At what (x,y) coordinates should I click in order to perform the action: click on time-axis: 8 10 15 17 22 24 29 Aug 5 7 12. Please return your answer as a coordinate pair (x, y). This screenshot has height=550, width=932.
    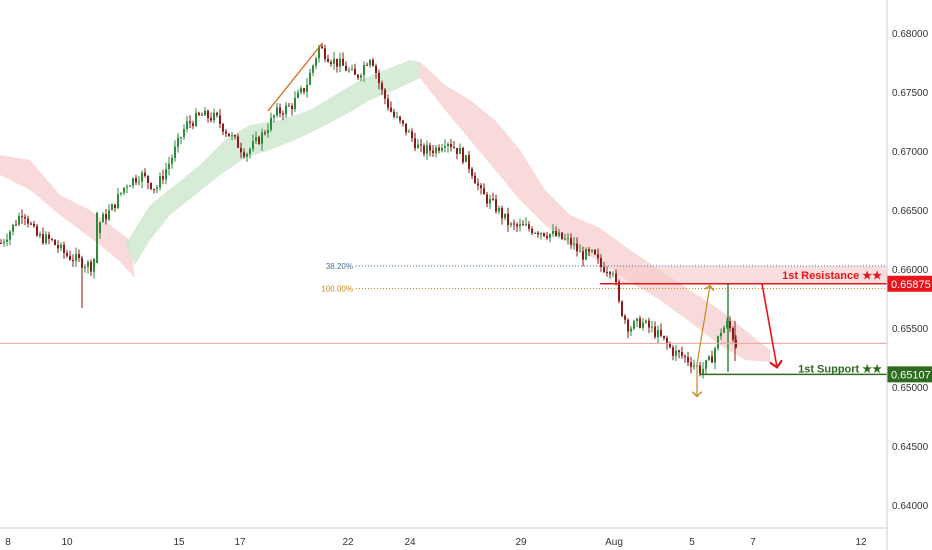
    Looking at the image, I should click on (436, 542).